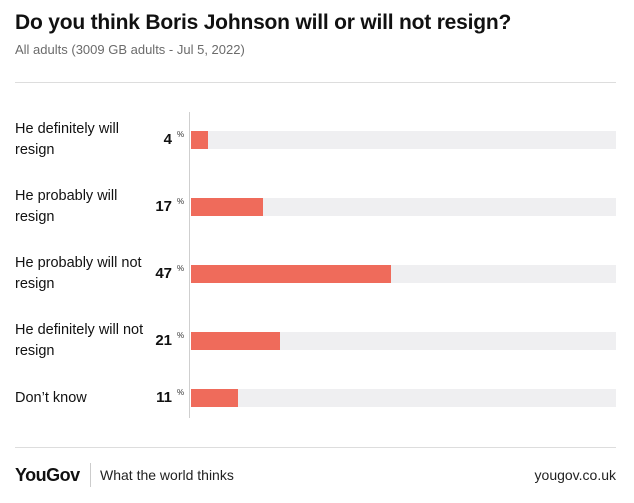  I want to click on chart-row: He definitely will not resign 21%, so click(317, 341).